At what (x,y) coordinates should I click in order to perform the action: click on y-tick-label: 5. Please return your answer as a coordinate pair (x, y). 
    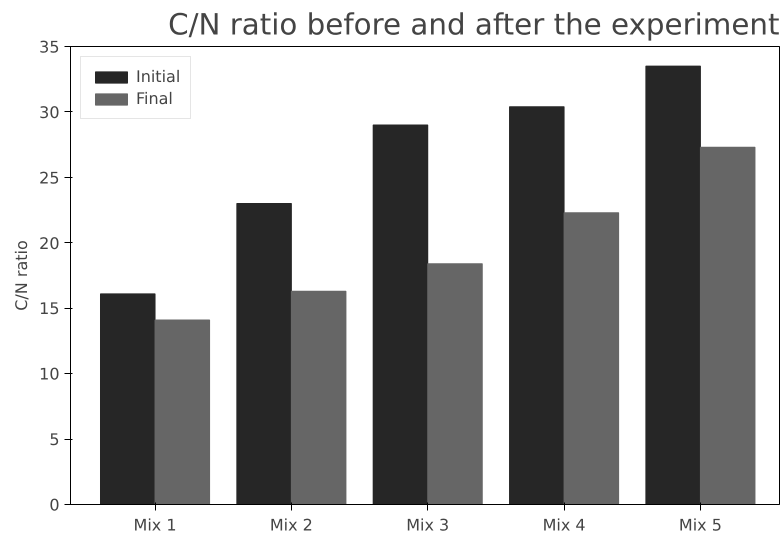
    Looking at the image, I should click on (54, 440).